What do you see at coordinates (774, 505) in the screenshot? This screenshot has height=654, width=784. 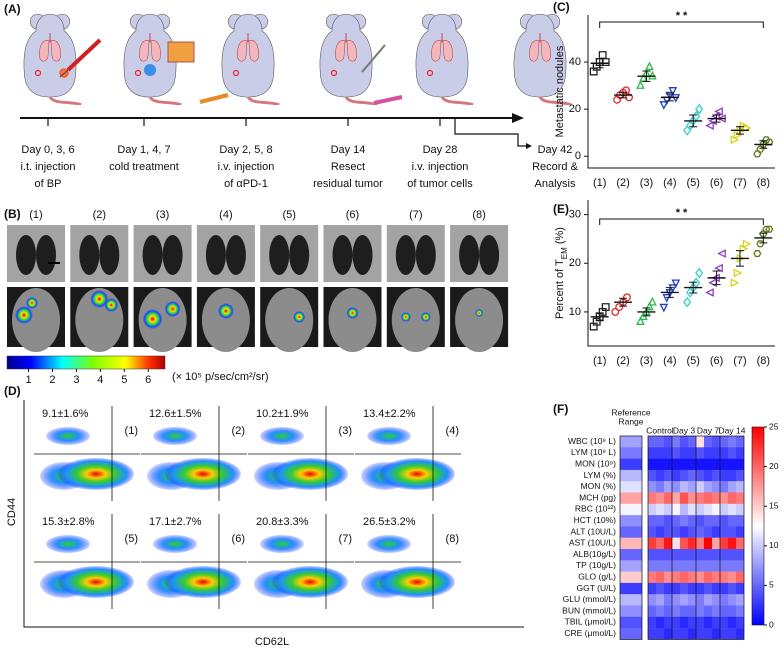 I see `colorbar-tick-label: 15` at bounding box center [774, 505].